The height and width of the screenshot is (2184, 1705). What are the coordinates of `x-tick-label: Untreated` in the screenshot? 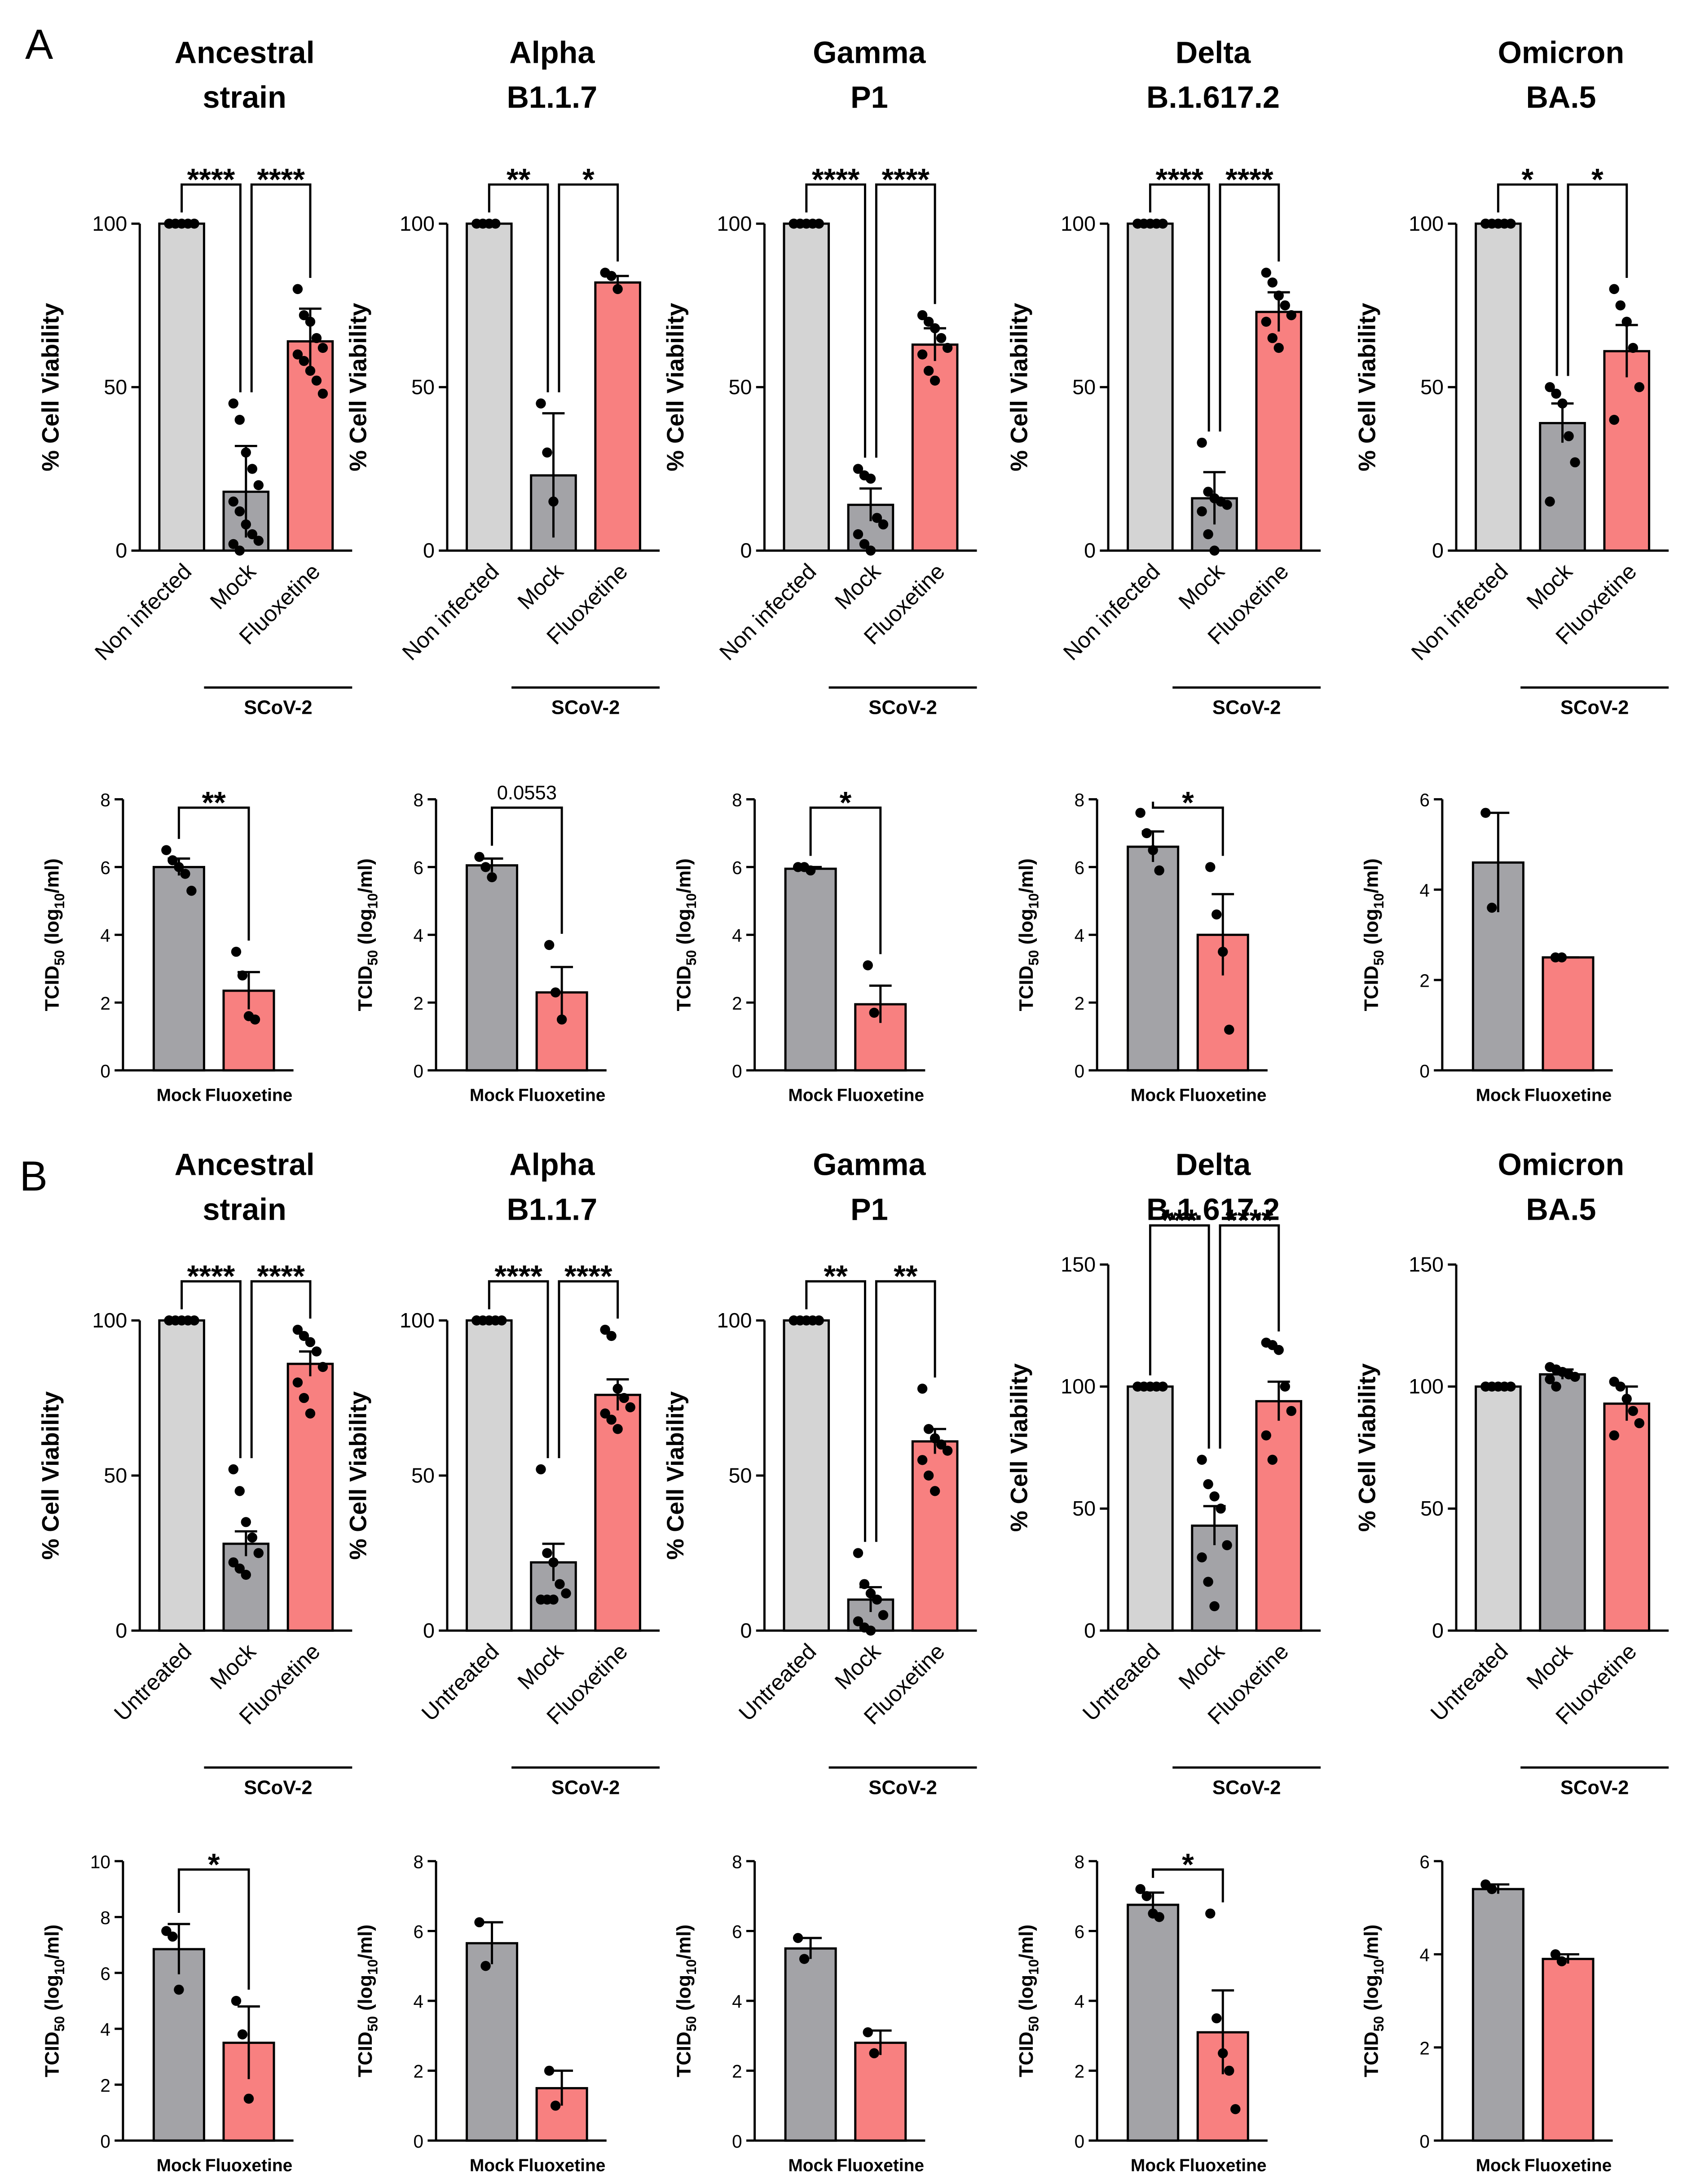 It's located at (460, 1682).